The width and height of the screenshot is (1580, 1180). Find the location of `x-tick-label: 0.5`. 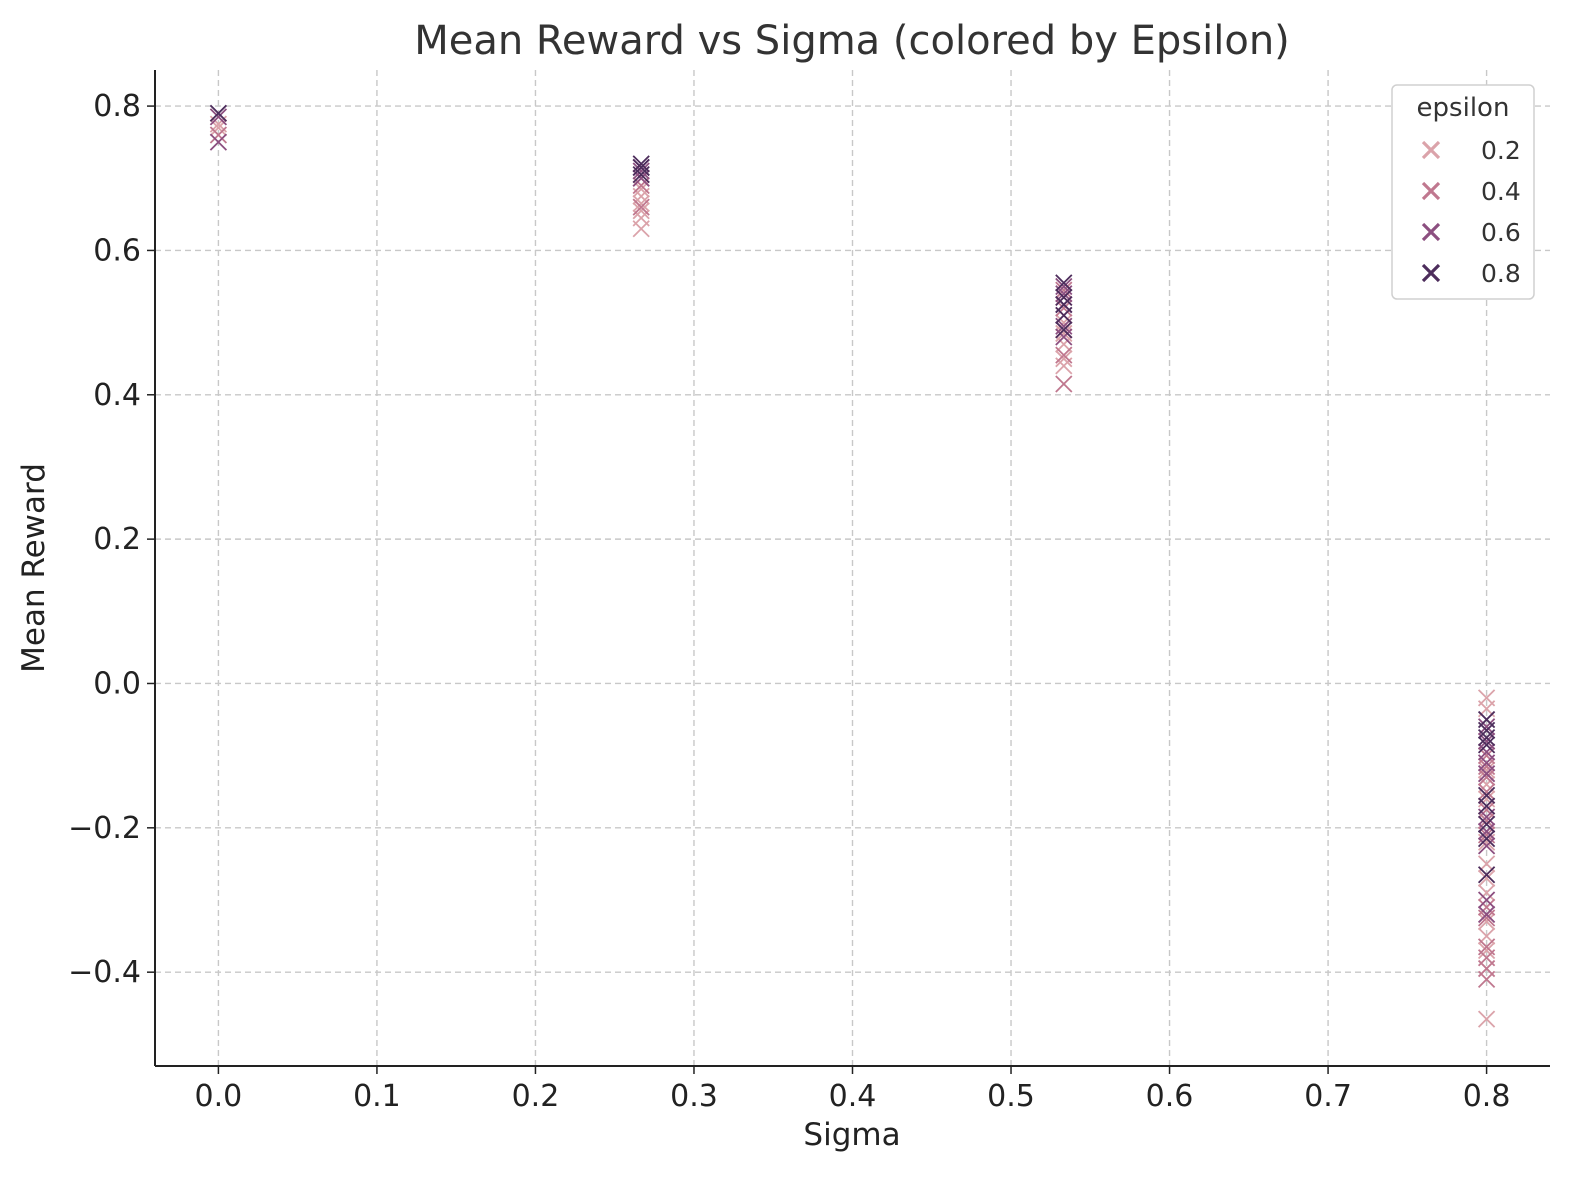

x-tick-label: 0.5 is located at coordinates (1011, 1096).